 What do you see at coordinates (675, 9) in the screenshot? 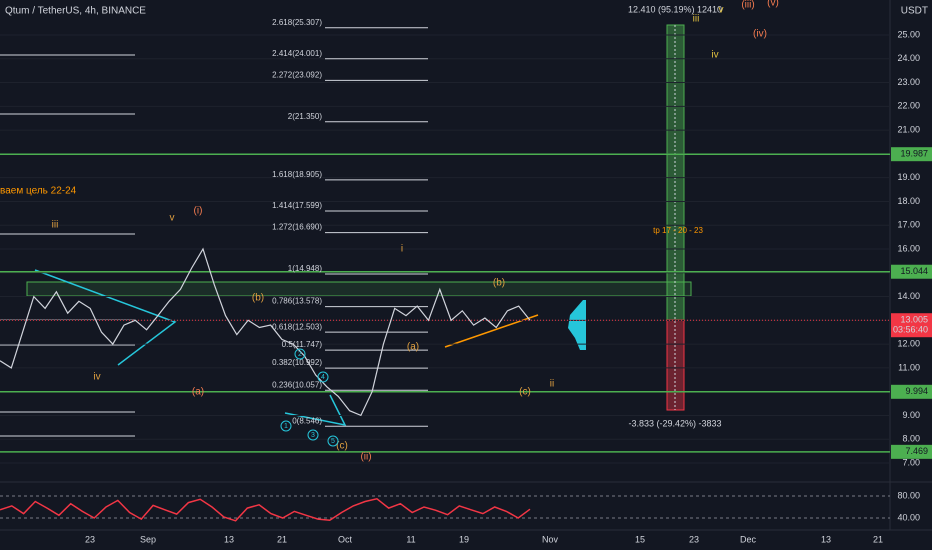
I see `note: 12.410 (95.19%) 12410` at bounding box center [675, 9].